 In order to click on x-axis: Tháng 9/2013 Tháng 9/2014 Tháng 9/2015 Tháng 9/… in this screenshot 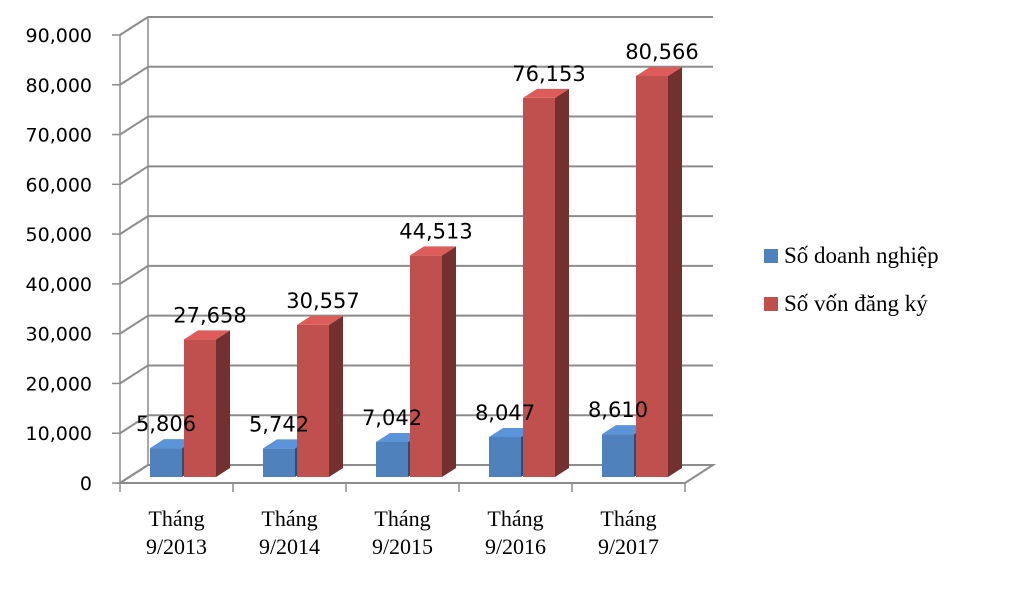, I will do `click(402, 521)`.